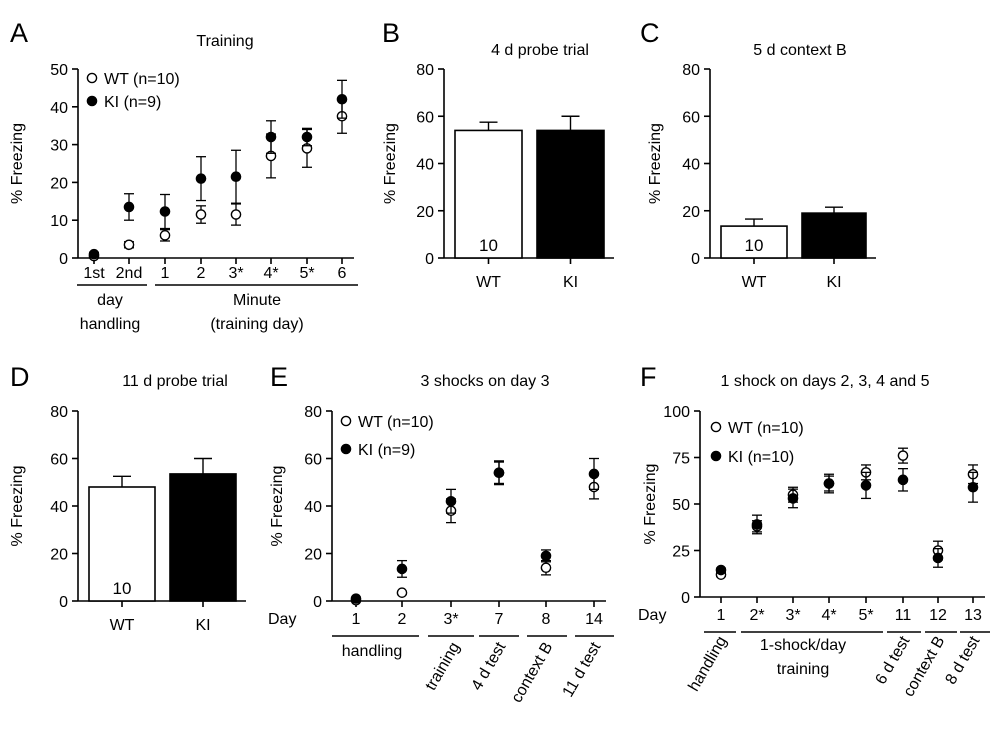 The height and width of the screenshot is (737, 1000). Describe the element at coordinates (938, 615) in the screenshot. I see `x-tick-label: 12` at that location.